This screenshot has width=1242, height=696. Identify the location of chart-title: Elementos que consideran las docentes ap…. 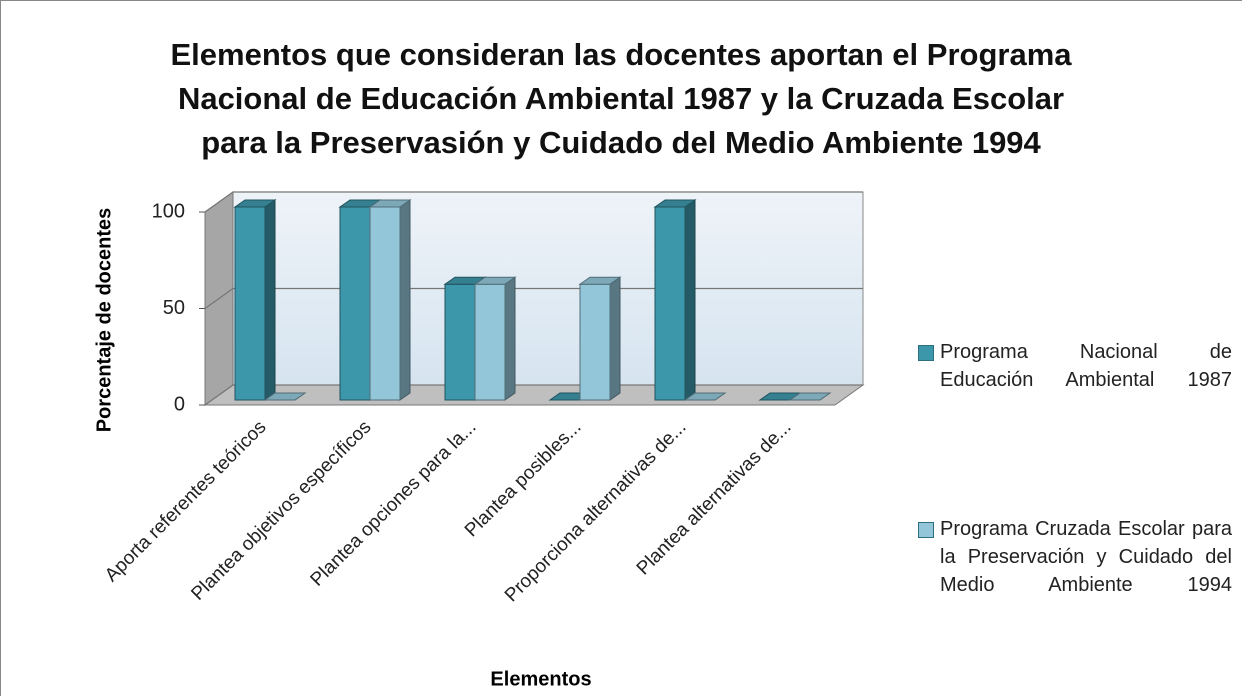
(622, 54).